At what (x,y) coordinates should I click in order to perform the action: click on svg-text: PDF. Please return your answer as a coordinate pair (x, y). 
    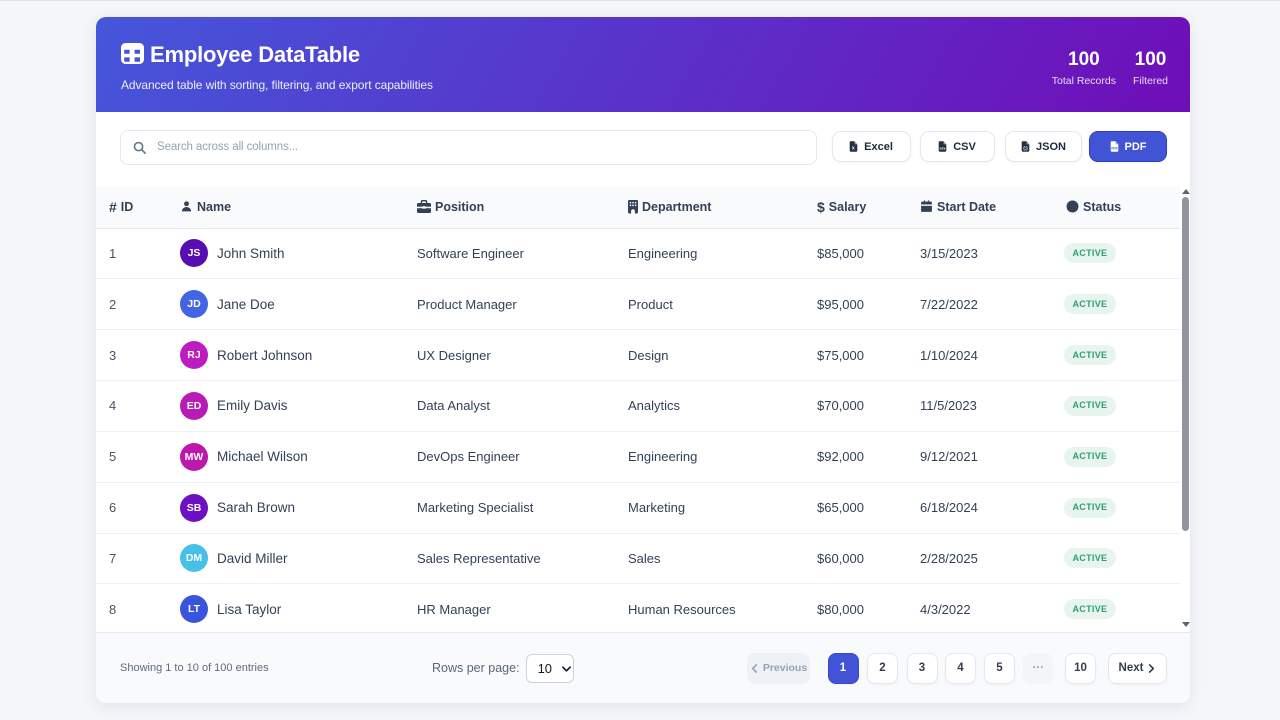
    Looking at the image, I should click on (1114, 149).